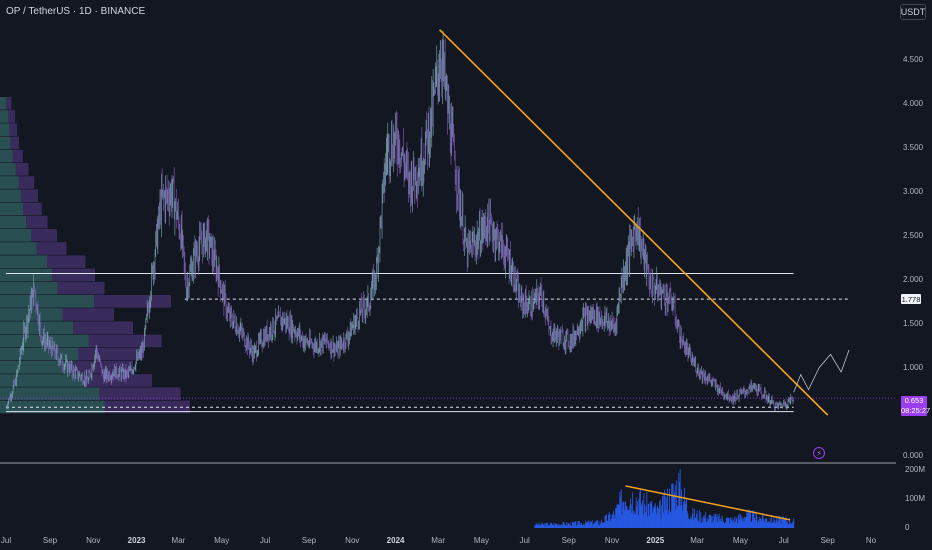 Image resolution: width=932 pixels, height=550 pixels. I want to click on price-tick-label: 3.000, so click(913, 191).